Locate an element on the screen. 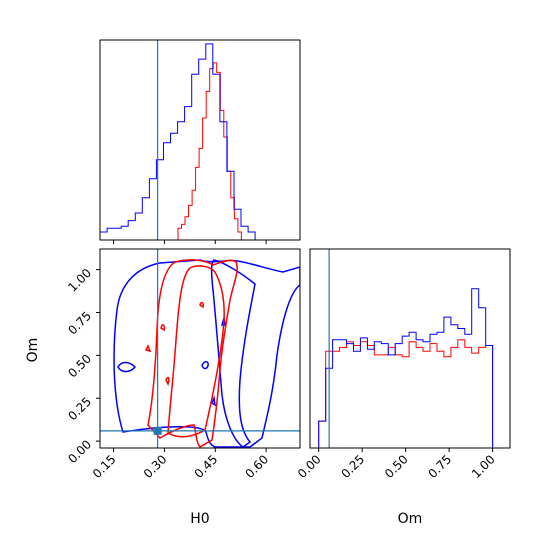 The image size is (550, 550). red-contour-island3 is located at coordinates (167, 381).